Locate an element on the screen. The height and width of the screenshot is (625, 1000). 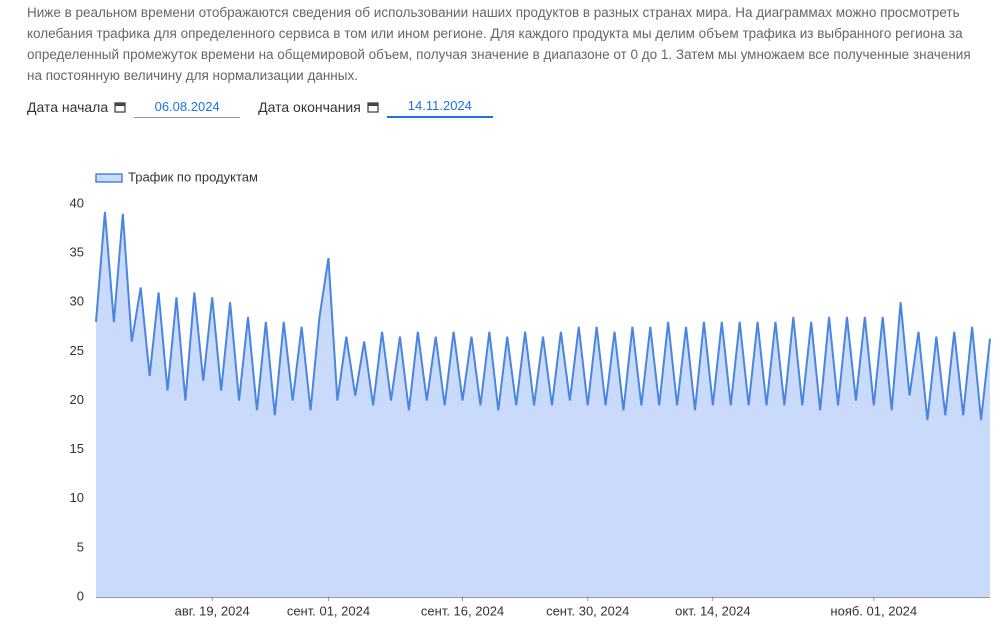
y-tick-label: 30 is located at coordinates (77, 301).